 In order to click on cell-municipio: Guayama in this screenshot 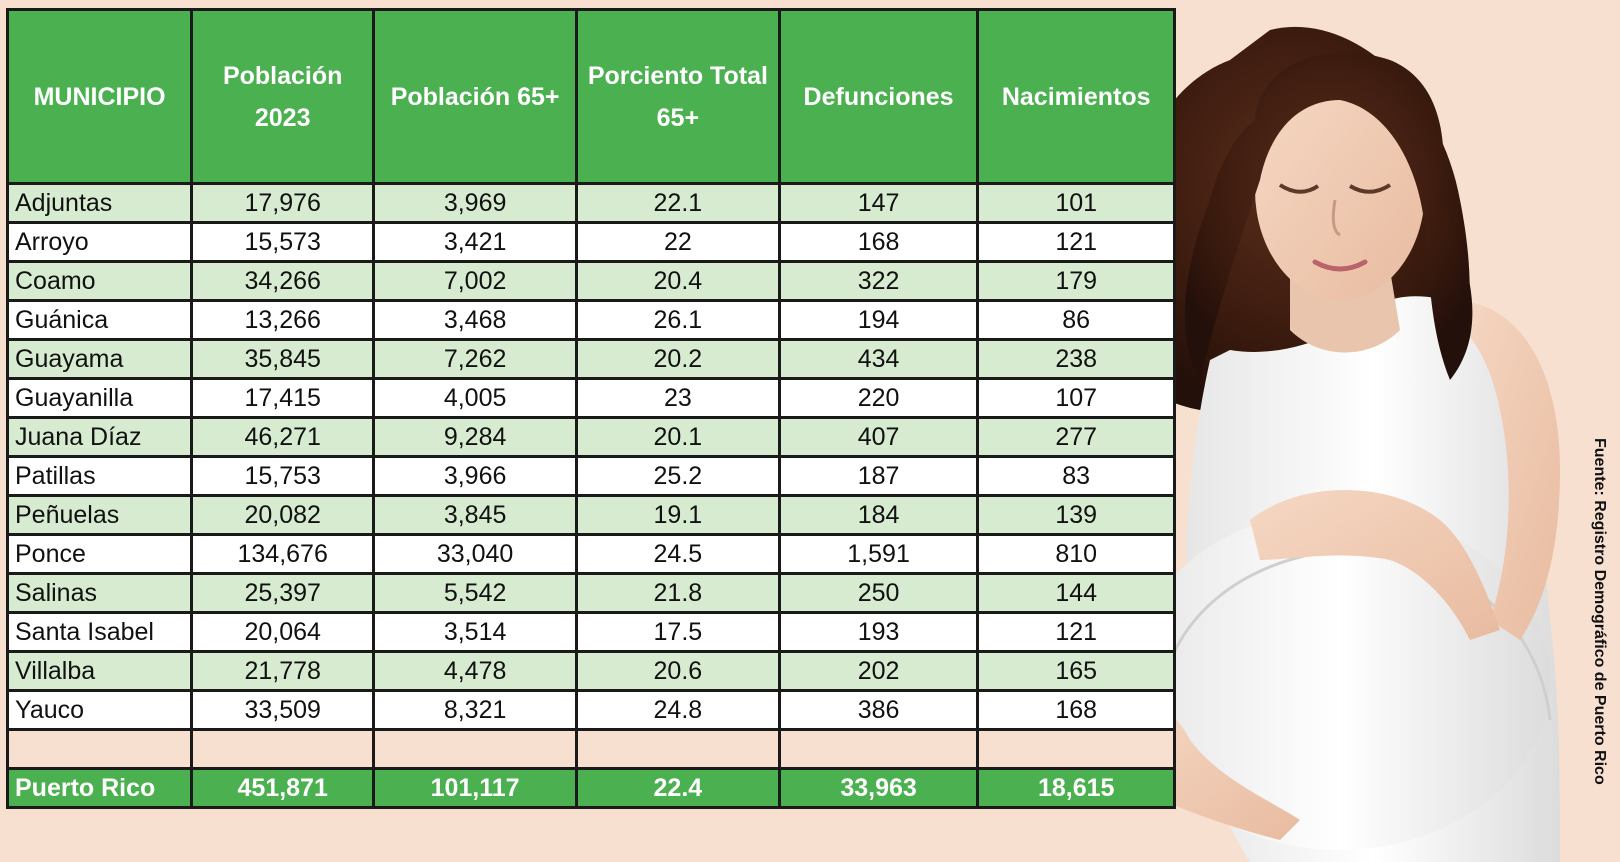, I will do `click(99, 359)`.